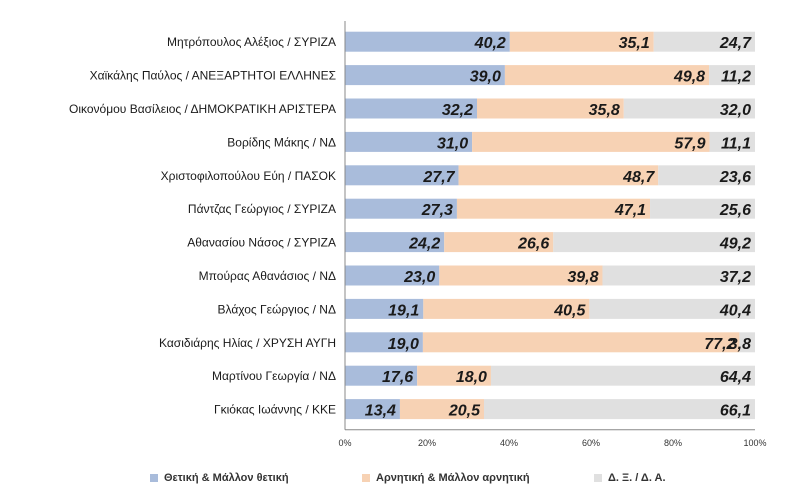 This screenshot has height=494, width=789. What do you see at coordinates (735, 310) in the screenshot?
I see `data-label: 40,4` at bounding box center [735, 310].